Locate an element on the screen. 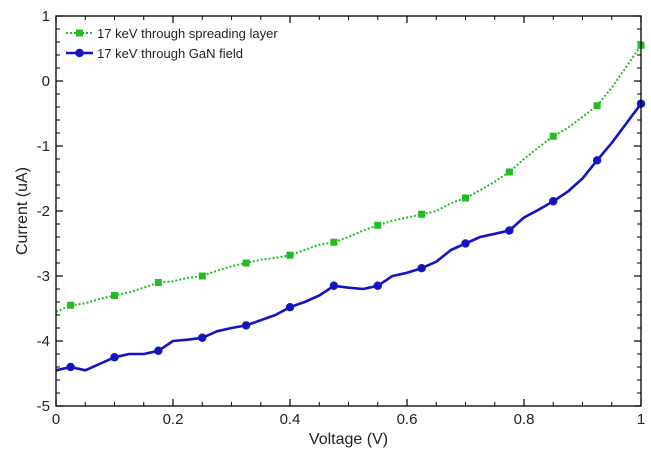 This screenshot has height=450, width=651. legend-label-1: 17 keV through spreading layer is located at coordinates (187, 33).